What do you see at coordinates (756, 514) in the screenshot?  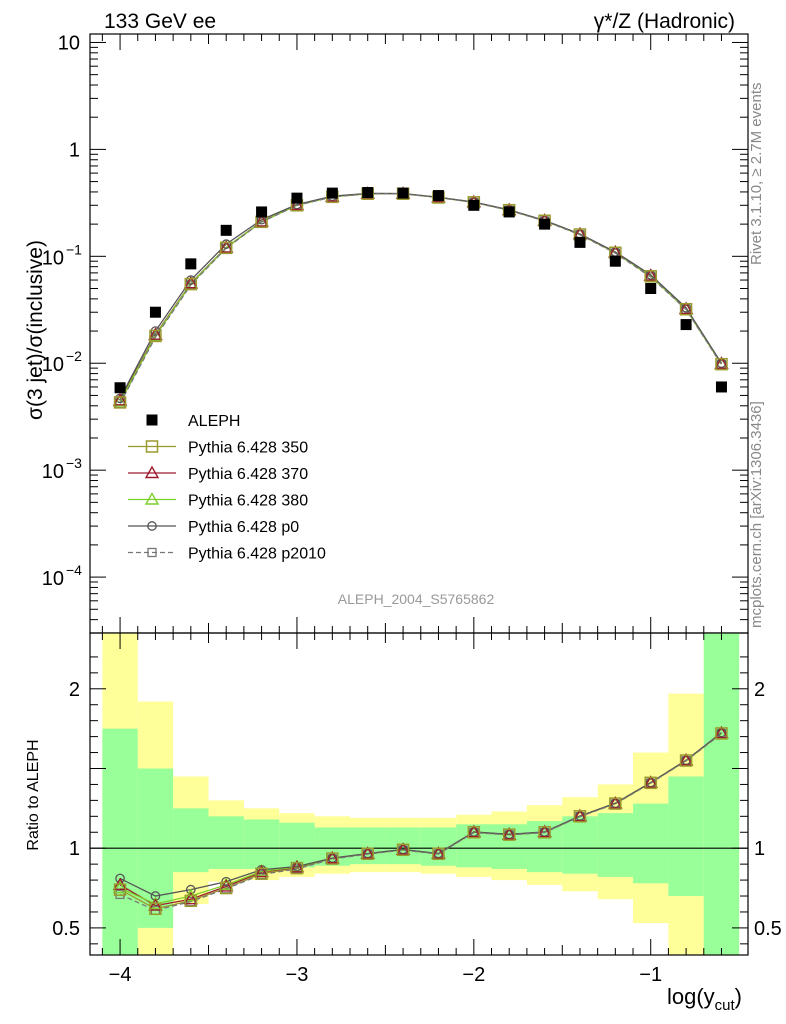 I see `side-label-bottom: mcplots.cern.ch [arXiv:1306.3436]` at bounding box center [756, 514].